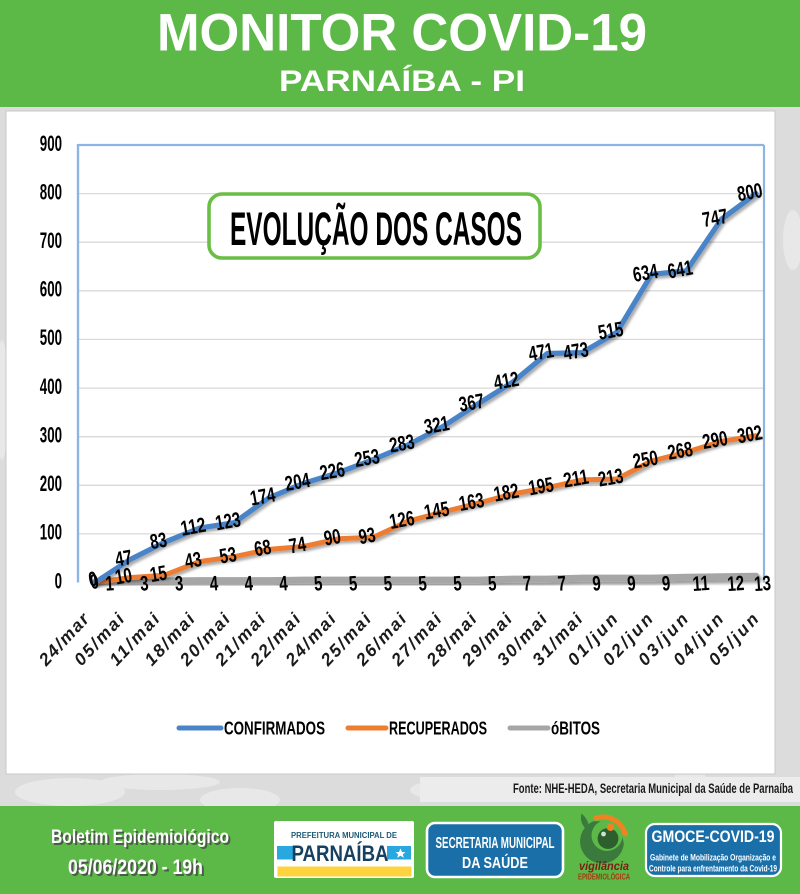  Describe the element at coordinates (332, 471) in the screenshot. I see `svg-text: 226` at that location.